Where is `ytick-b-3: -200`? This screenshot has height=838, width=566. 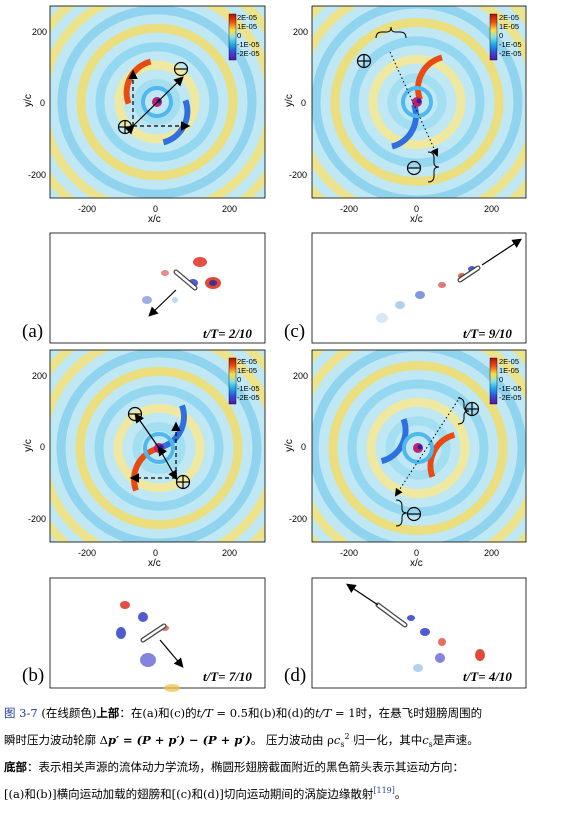 ytick-b-3: -200 is located at coordinates (37, 519).